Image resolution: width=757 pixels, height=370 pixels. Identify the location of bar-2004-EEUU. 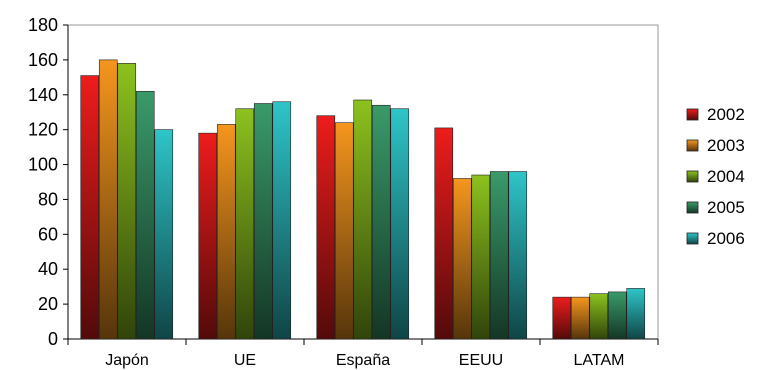
(481, 257).